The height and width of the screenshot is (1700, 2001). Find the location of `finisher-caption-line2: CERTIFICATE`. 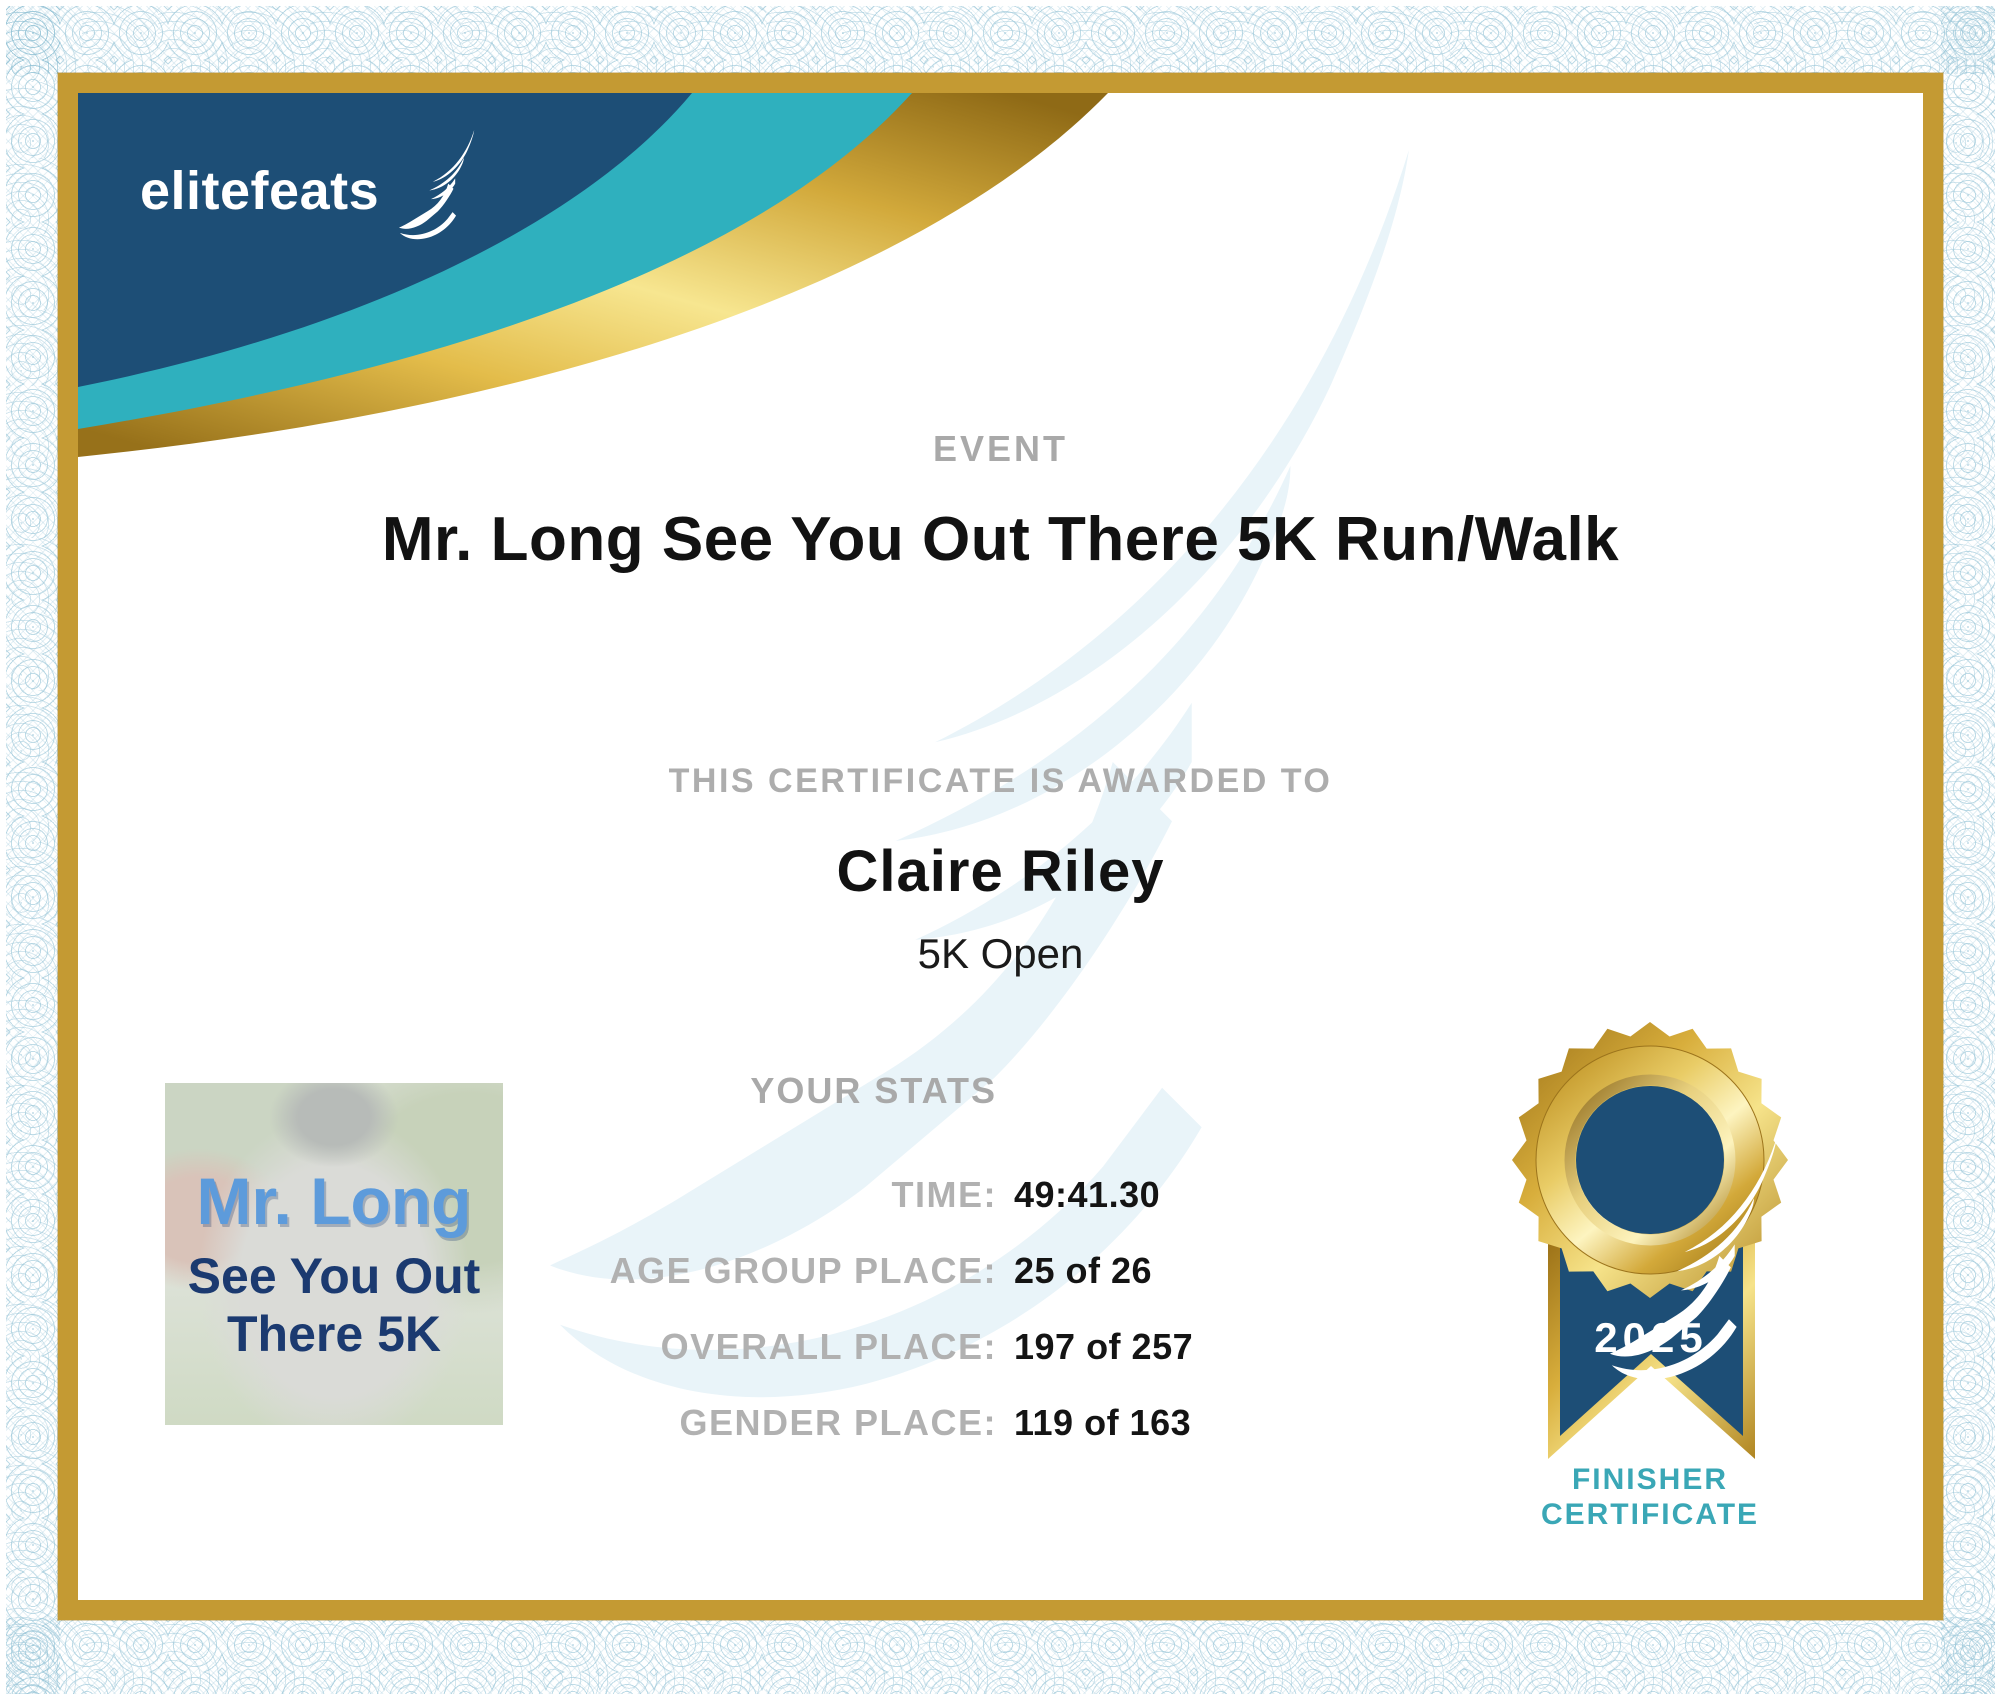

finisher-caption-line2: CERTIFICATE is located at coordinates (1650, 1514).